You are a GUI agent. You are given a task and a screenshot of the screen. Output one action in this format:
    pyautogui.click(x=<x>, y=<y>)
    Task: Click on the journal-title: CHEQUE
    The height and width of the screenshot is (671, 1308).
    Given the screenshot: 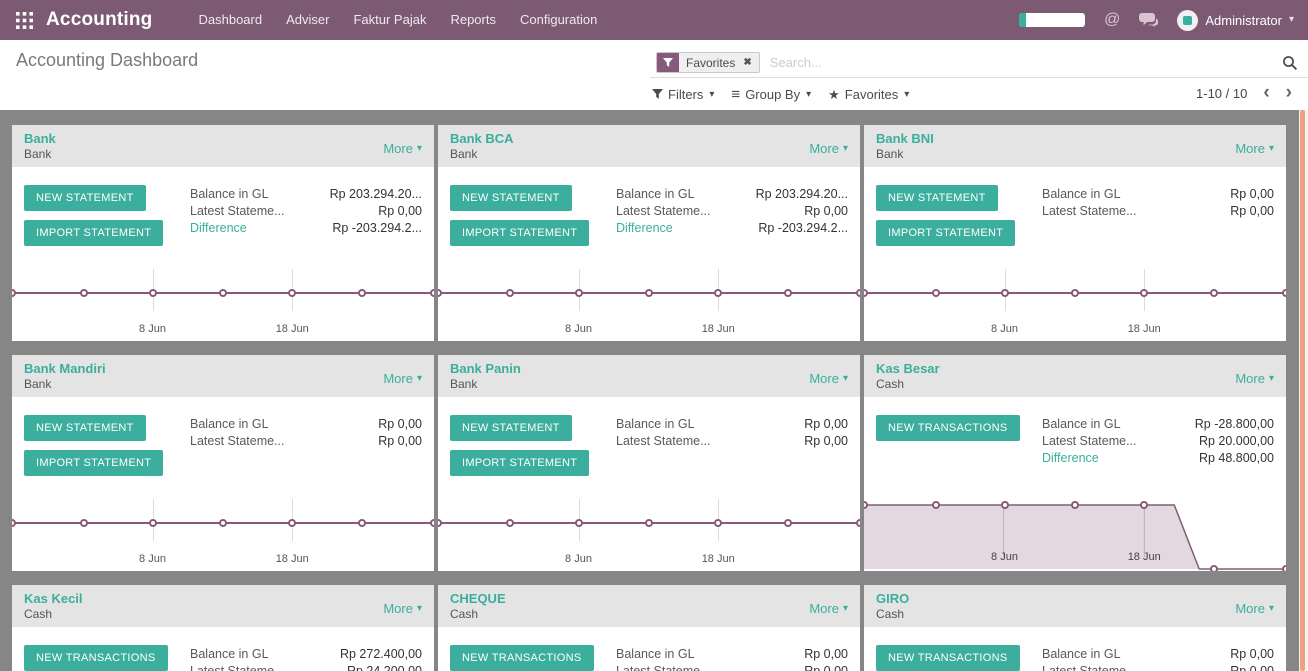 What is the action you would take?
    pyautogui.click(x=478, y=598)
    